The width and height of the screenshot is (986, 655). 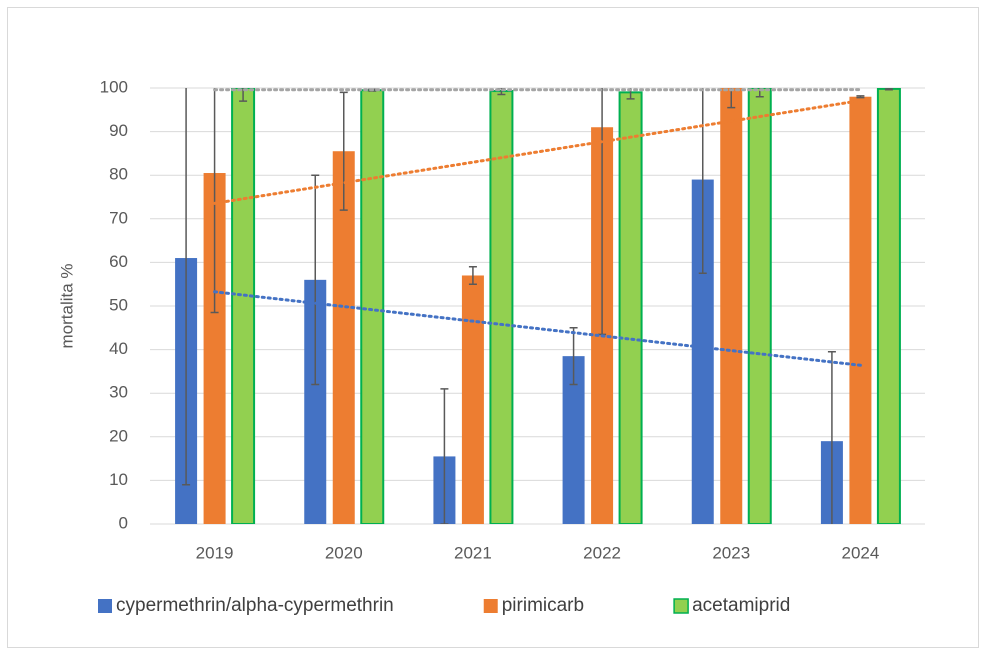 What do you see at coordinates (118, 174) in the screenshot?
I see `y-tick-label: 80` at bounding box center [118, 174].